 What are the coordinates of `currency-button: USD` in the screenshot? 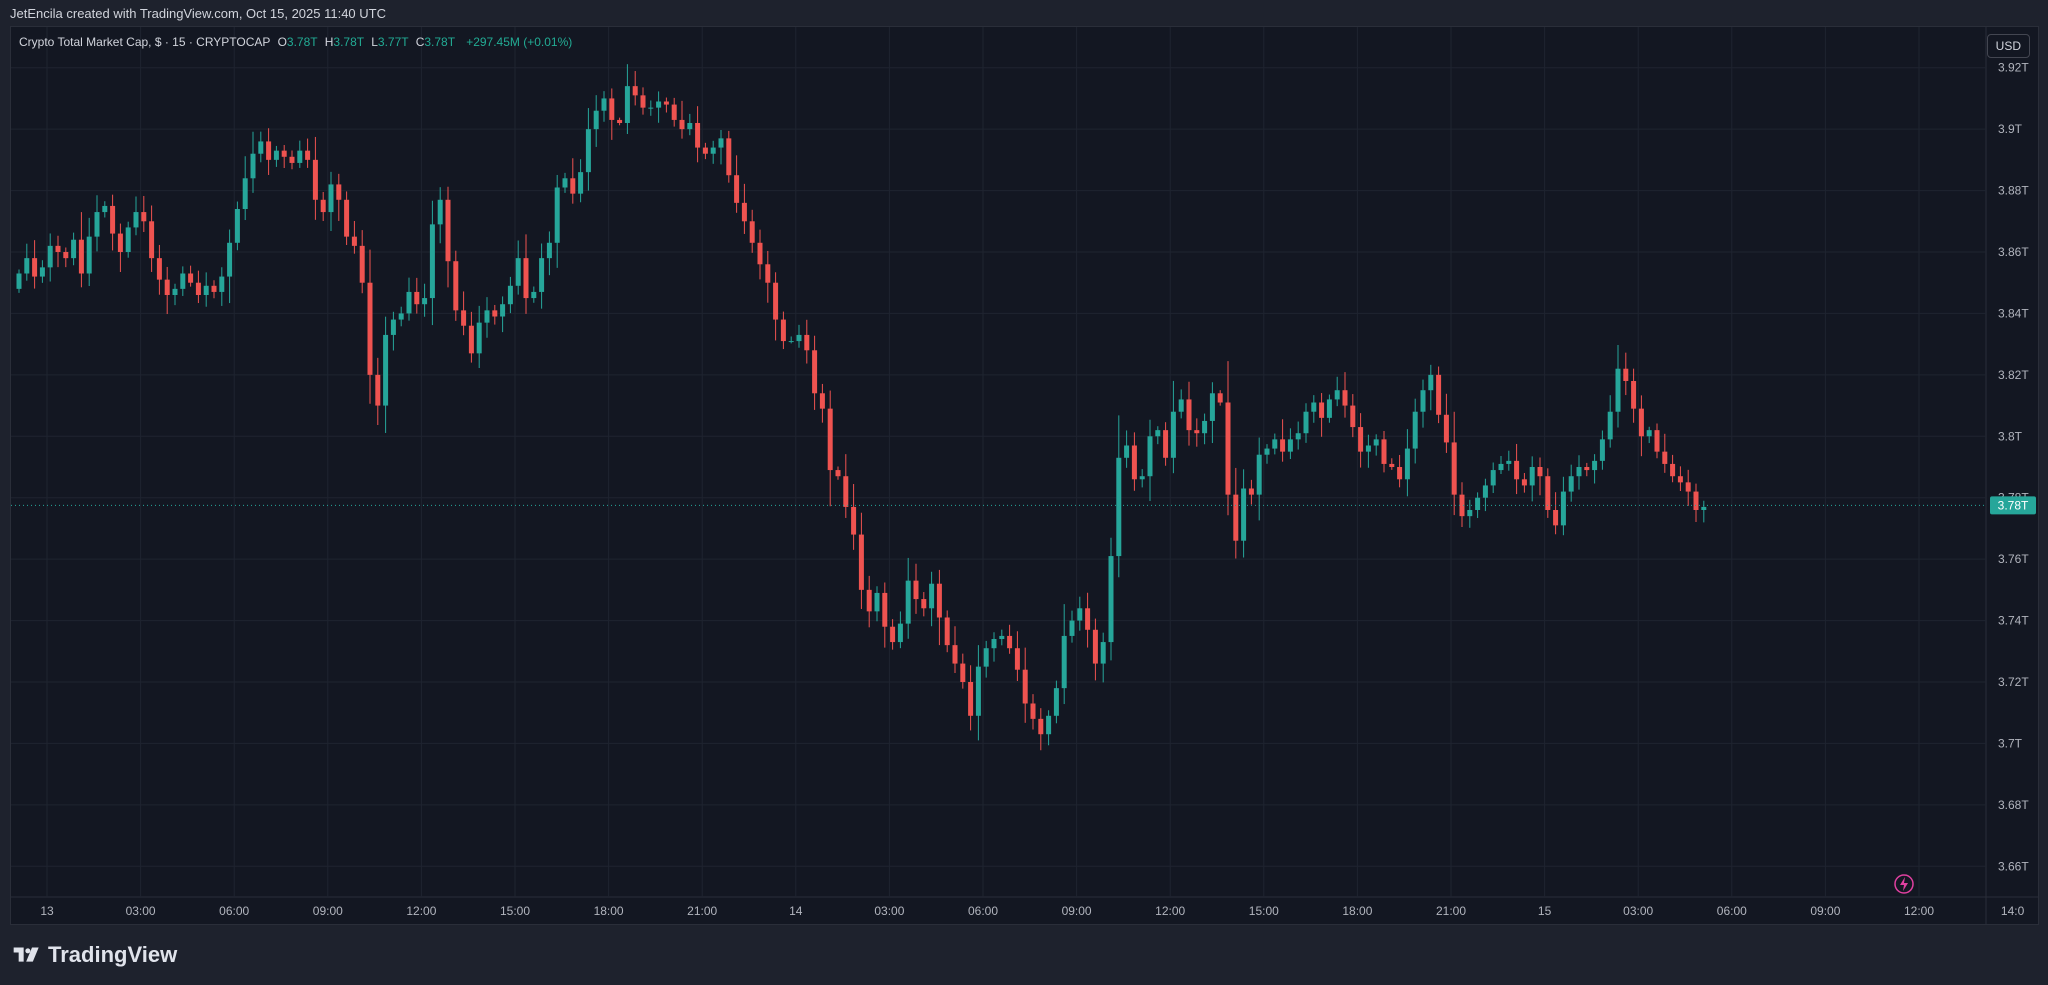 It's located at (2008, 46).